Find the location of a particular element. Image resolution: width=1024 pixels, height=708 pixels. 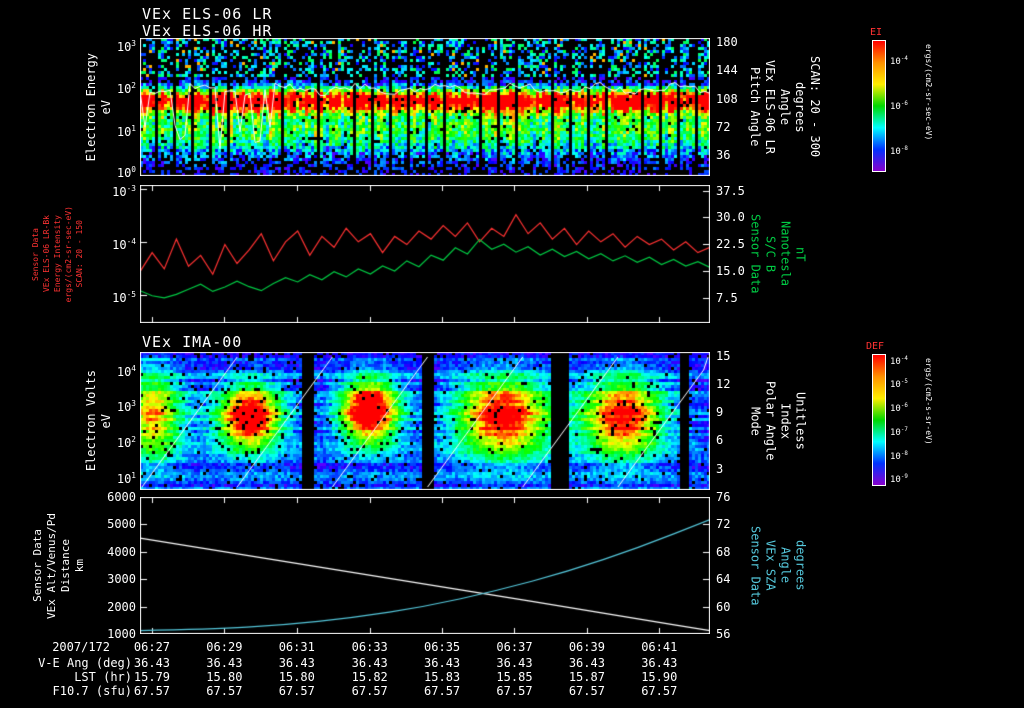

left-axis-tick-label: 4000 is located at coordinates (121, 551).